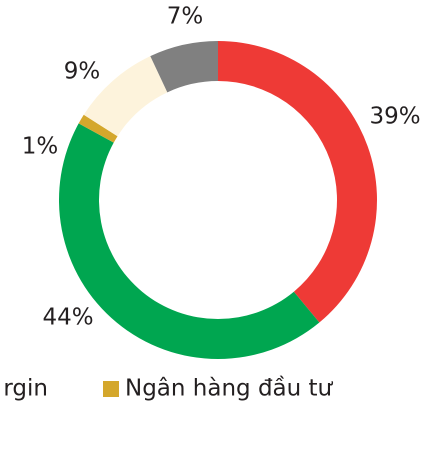 This screenshot has height=457, width=429. What do you see at coordinates (82, 72) in the screenshot?
I see `data-label: 9%` at bounding box center [82, 72].